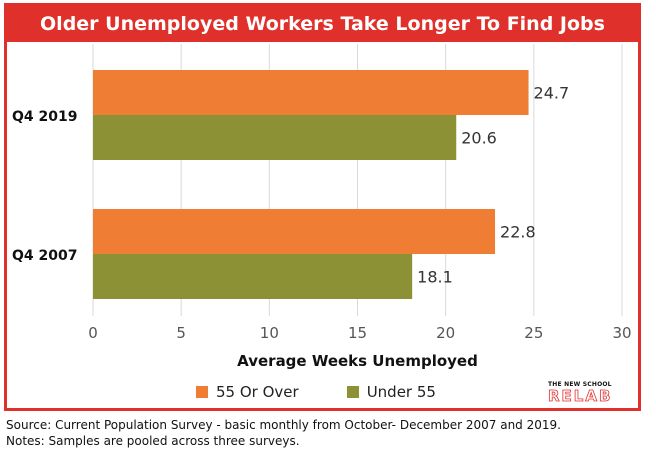 Image resolution: width=656 pixels, height=457 pixels. Describe the element at coordinates (518, 232) in the screenshot. I see `data-label-q4-2007-55-or-over: 22.8` at that location.